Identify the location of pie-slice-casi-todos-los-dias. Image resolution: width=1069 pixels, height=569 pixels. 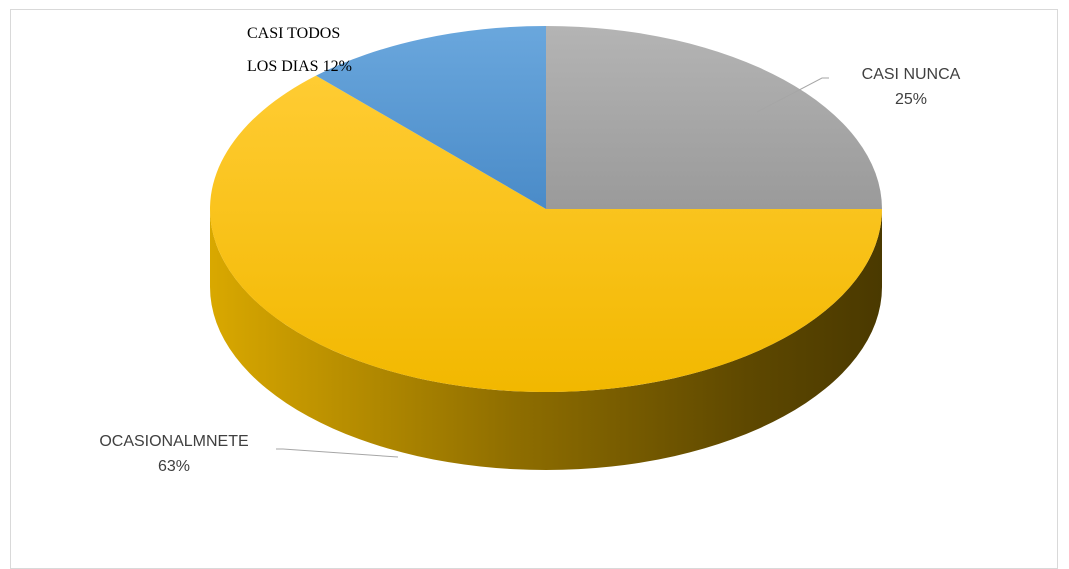
(430, 117).